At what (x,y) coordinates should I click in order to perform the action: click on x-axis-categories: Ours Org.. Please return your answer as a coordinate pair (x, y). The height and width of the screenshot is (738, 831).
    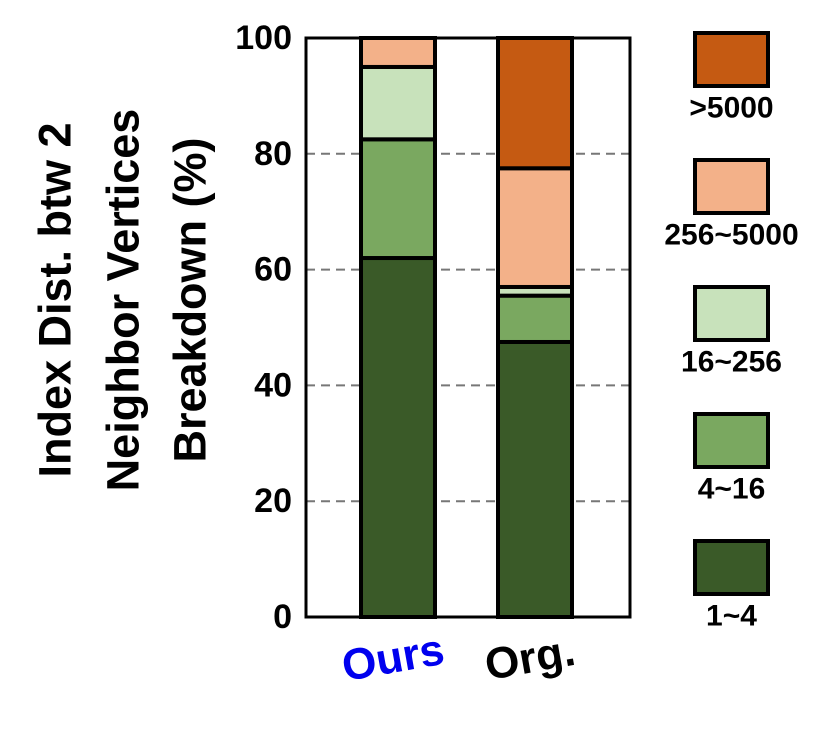
    Looking at the image, I should click on (458, 658).